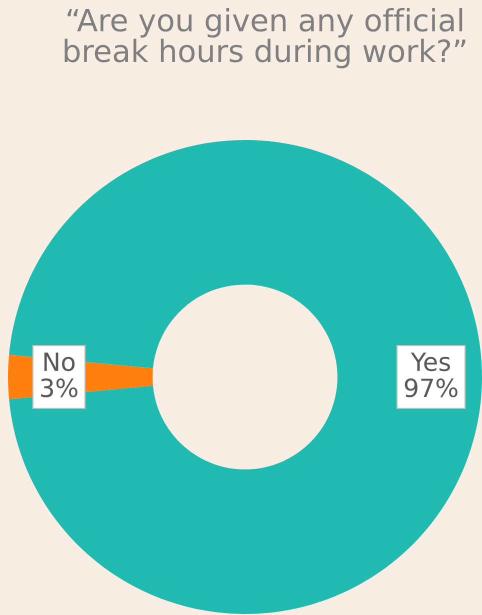  Describe the element at coordinates (431, 388) in the screenshot. I see `data-label: 97%` at that location.